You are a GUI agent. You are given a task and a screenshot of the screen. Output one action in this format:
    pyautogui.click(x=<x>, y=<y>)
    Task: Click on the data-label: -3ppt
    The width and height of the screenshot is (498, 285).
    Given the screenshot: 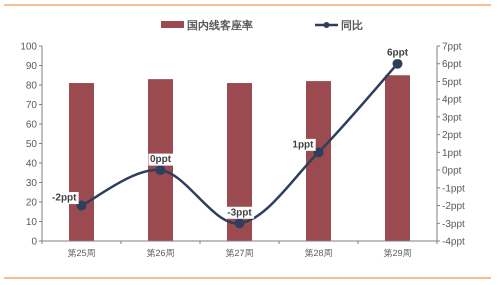 What is the action you would take?
    pyautogui.click(x=239, y=212)
    